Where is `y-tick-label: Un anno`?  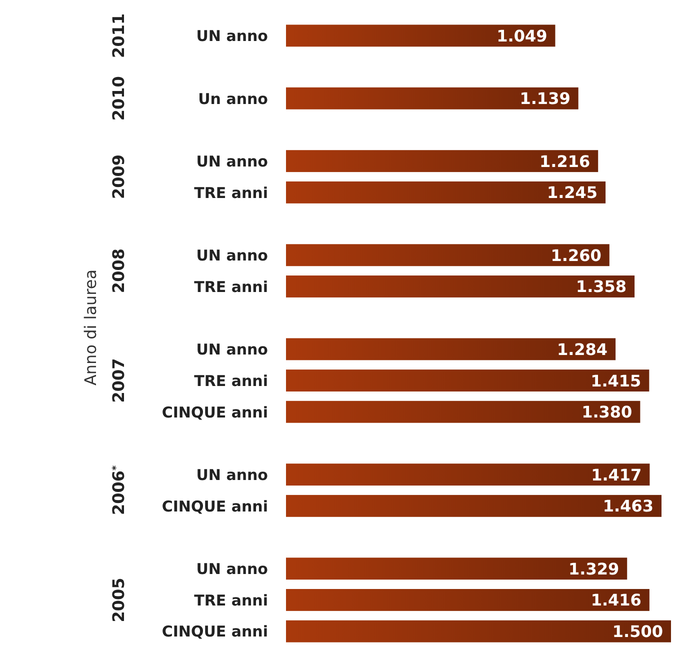
y-tick-label: Un anno is located at coordinates (233, 99).